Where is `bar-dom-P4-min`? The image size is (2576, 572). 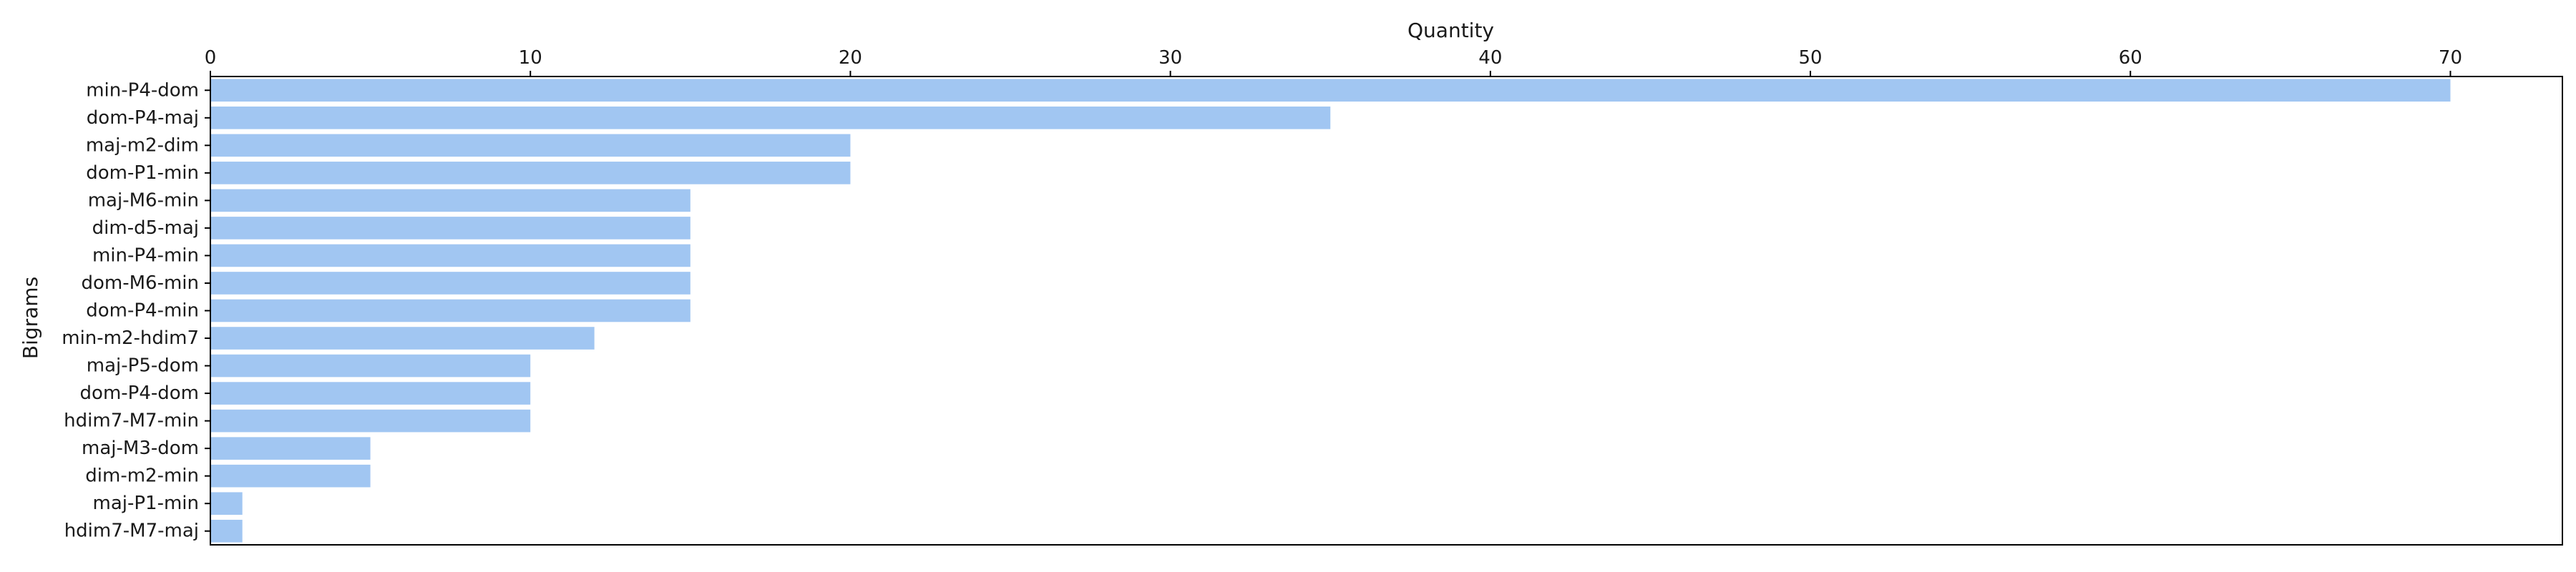 bar-dom-P4-min is located at coordinates (450, 310).